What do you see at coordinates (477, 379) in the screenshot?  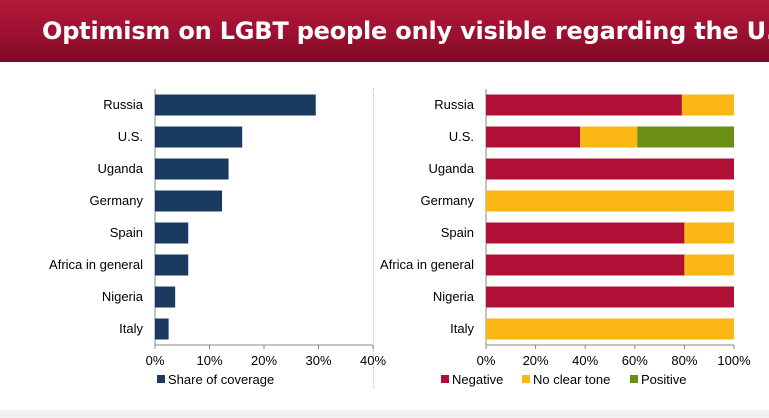 I see `legend-label-negative: Negative` at bounding box center [477, 379].